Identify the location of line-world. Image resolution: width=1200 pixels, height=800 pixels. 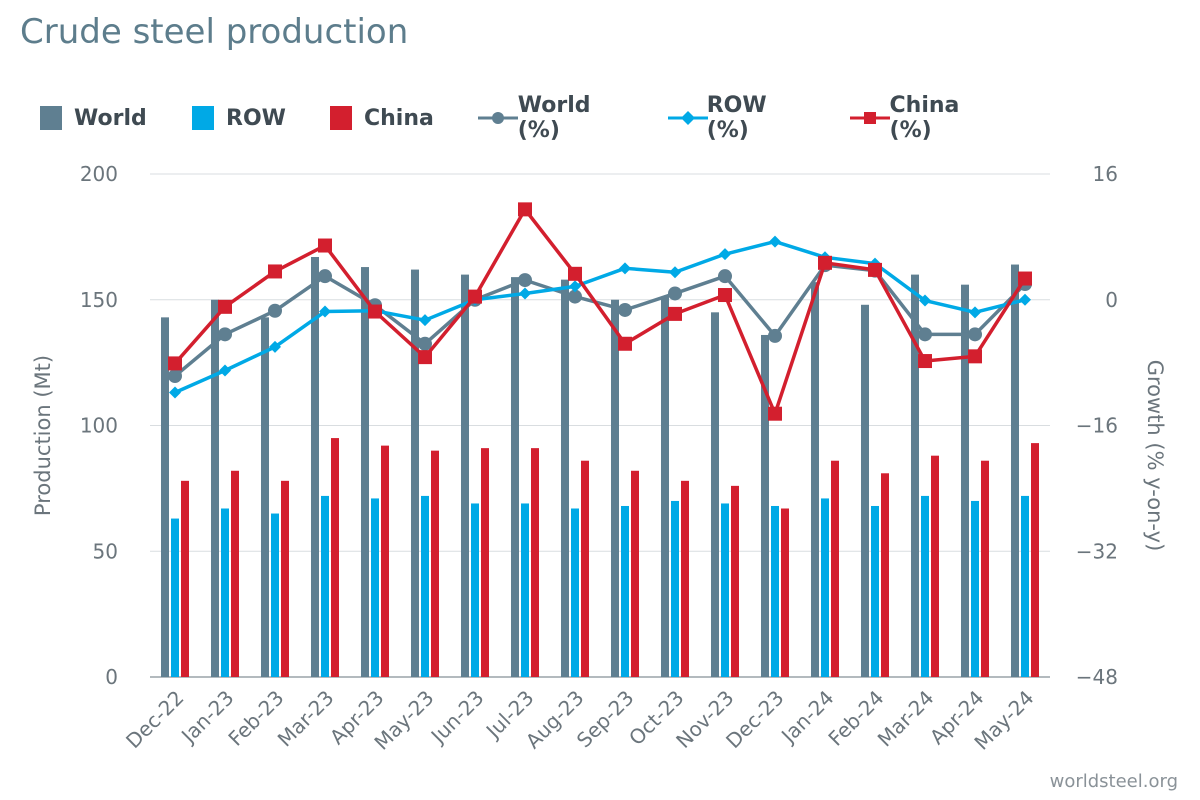
(600, 320).